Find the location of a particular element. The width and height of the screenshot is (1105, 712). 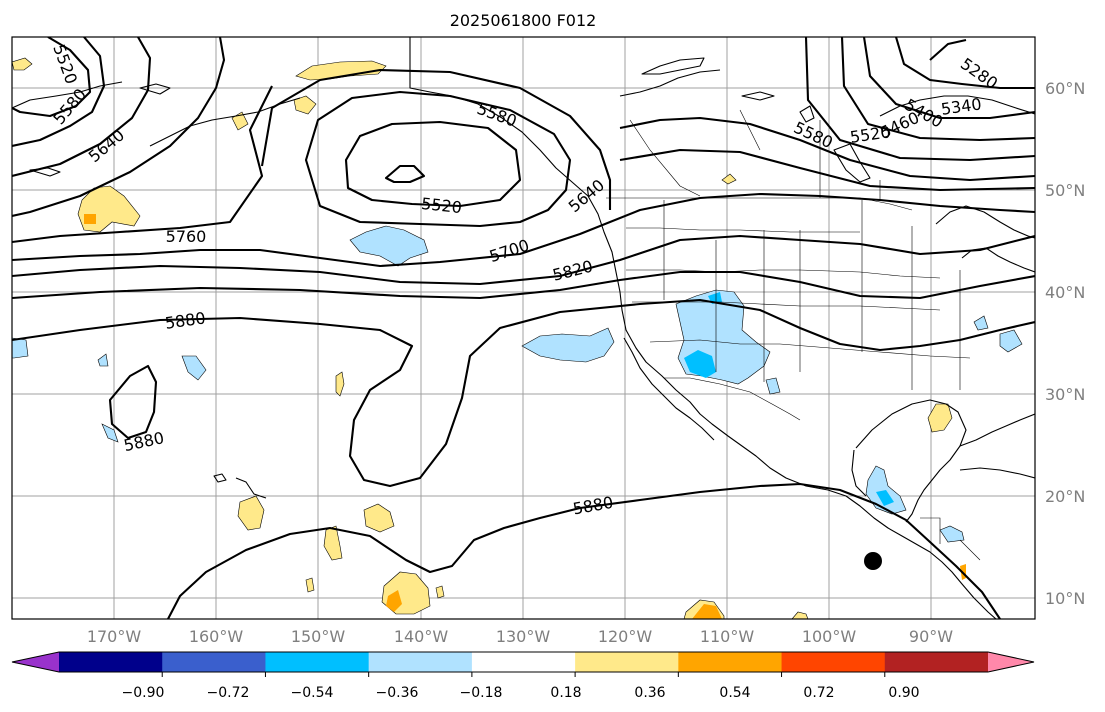

lon-label: 120°W is located at coordinates (625, 636).